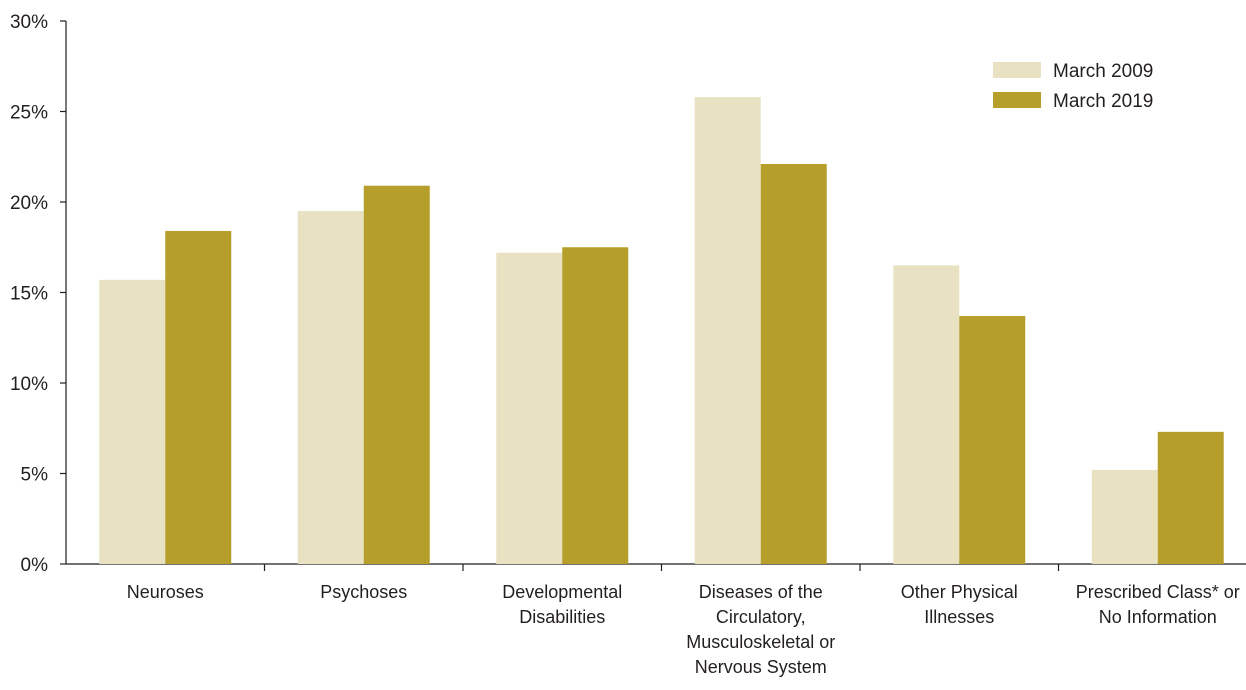 The height and width of the screenshot is (690, 1246). Describe the element at coordinates (1158, 604) in the screenshot. I see `category-label: Prescribed Class* or No Information` at that location.